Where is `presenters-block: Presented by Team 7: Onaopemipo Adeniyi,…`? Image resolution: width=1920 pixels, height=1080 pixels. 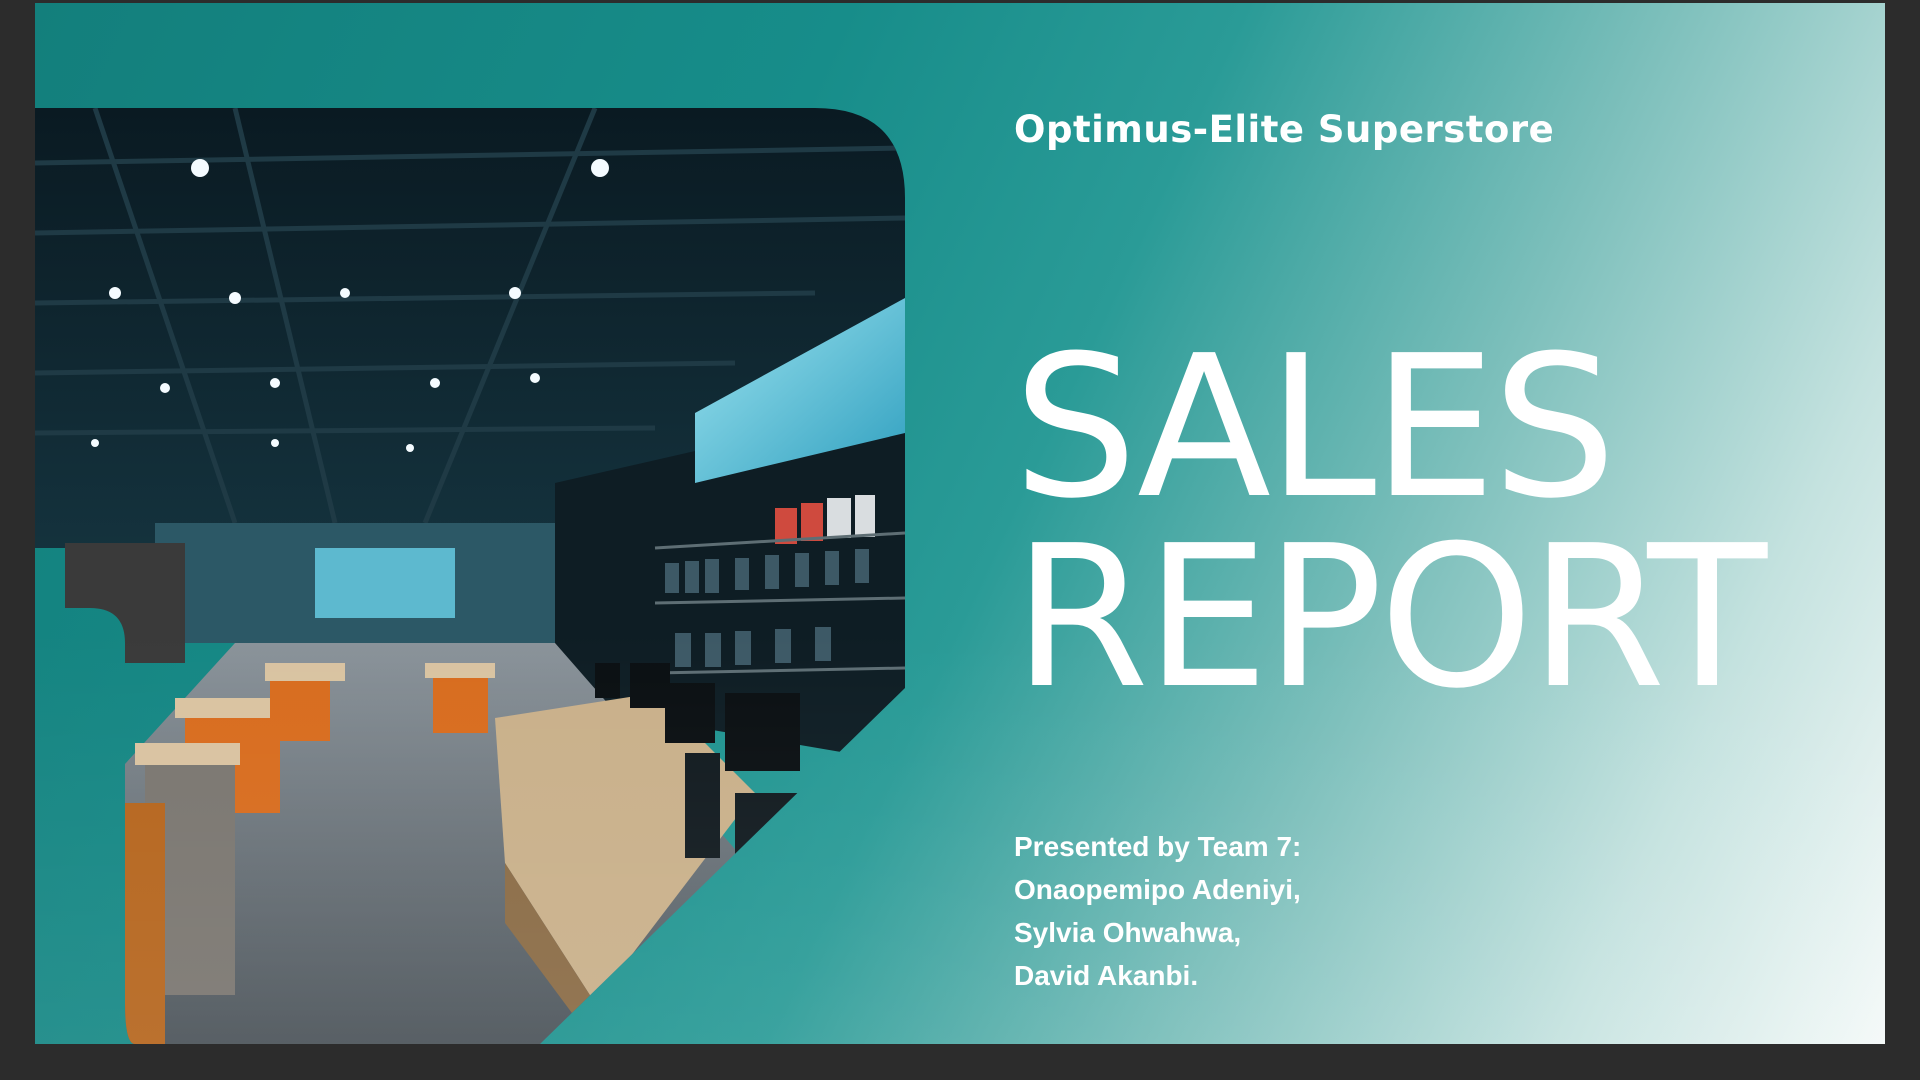
presenters-block: Presented by Team 7: Onaopemipo Adeniyi,… is located at coordinates (1157, 911).